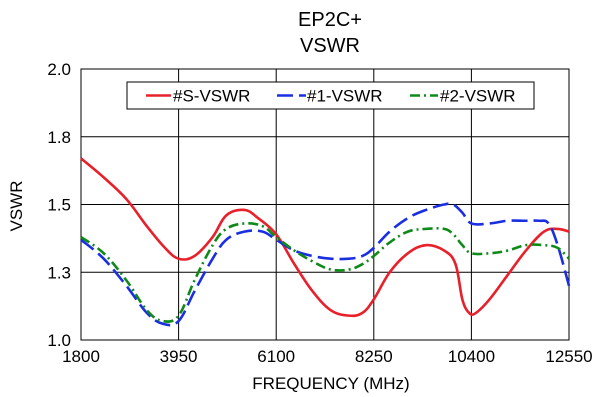 The image size is (600, 397). I want to click on y-axis-ticks: 1.0 1.3 1.5 1.8 2.0, so click(59, 205).